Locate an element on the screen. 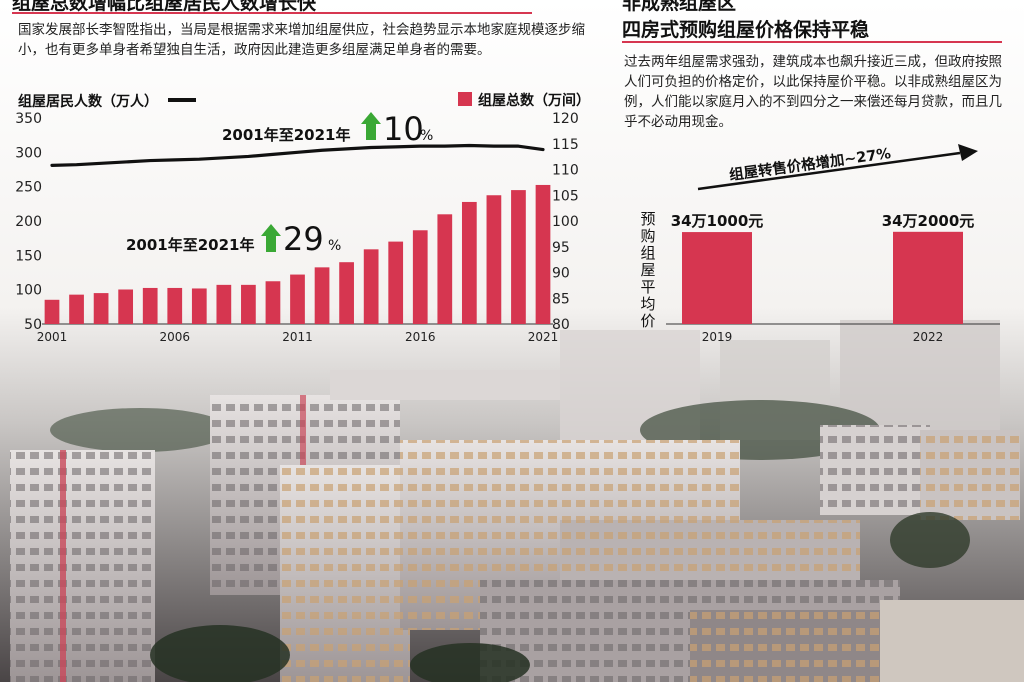  y-axis-label-char: 预 is located at coordinates (647, 219).